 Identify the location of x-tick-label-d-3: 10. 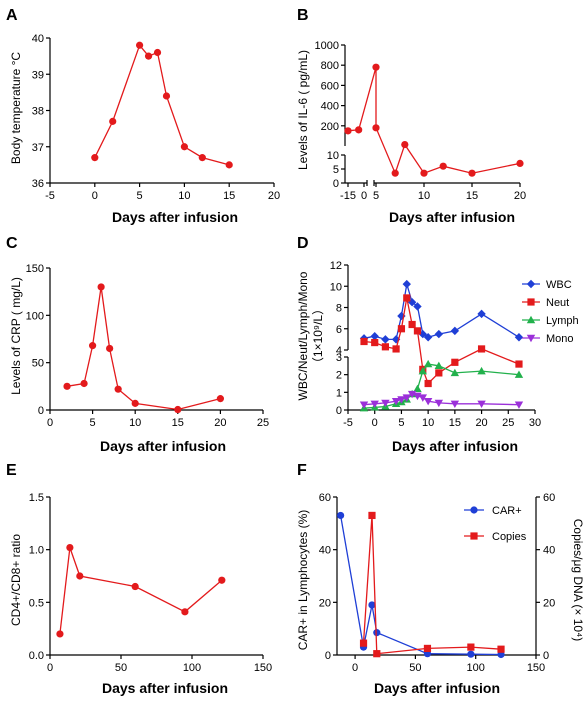
(428, 423).